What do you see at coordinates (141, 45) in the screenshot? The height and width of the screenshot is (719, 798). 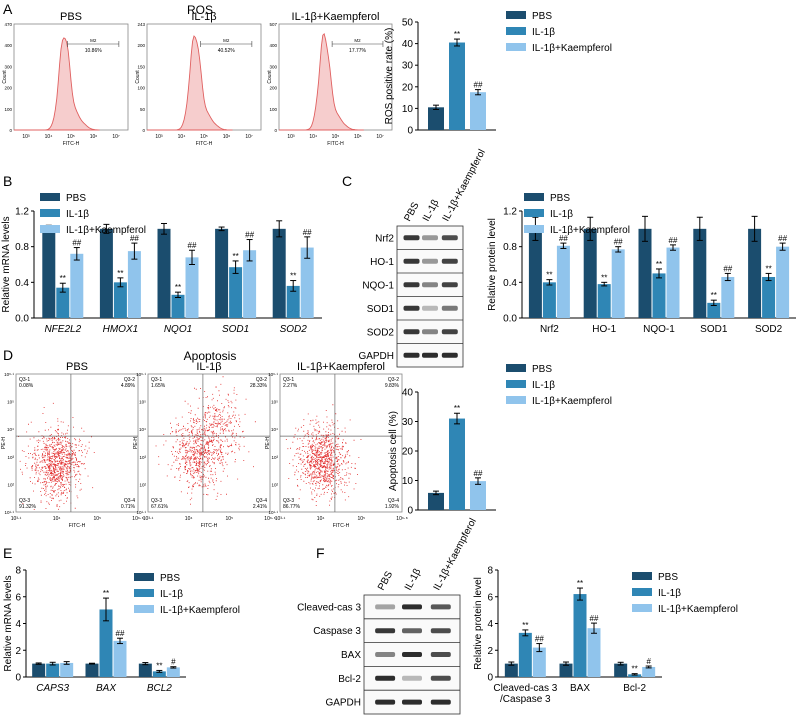 I see `histogram-y-tick-label: 200` at bounding box center [141, 45].